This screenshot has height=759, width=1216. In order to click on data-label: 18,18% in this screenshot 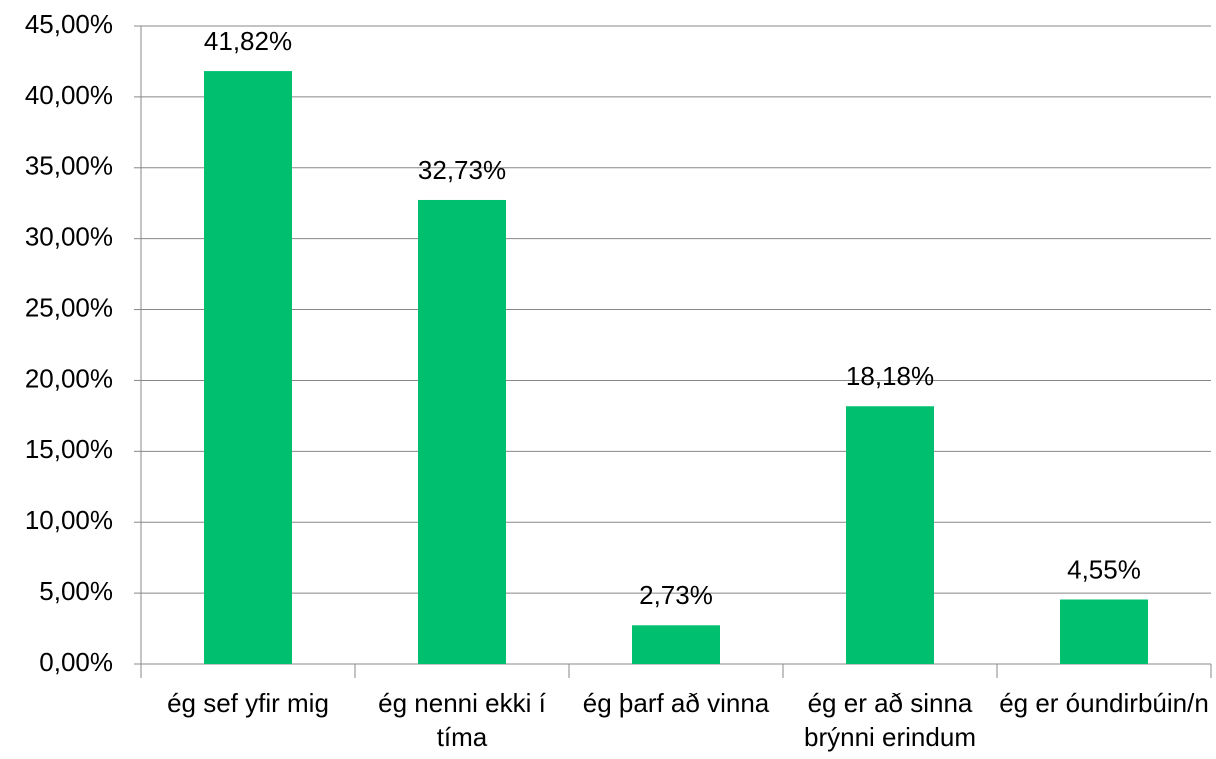, I will do `click(890, 376)`.